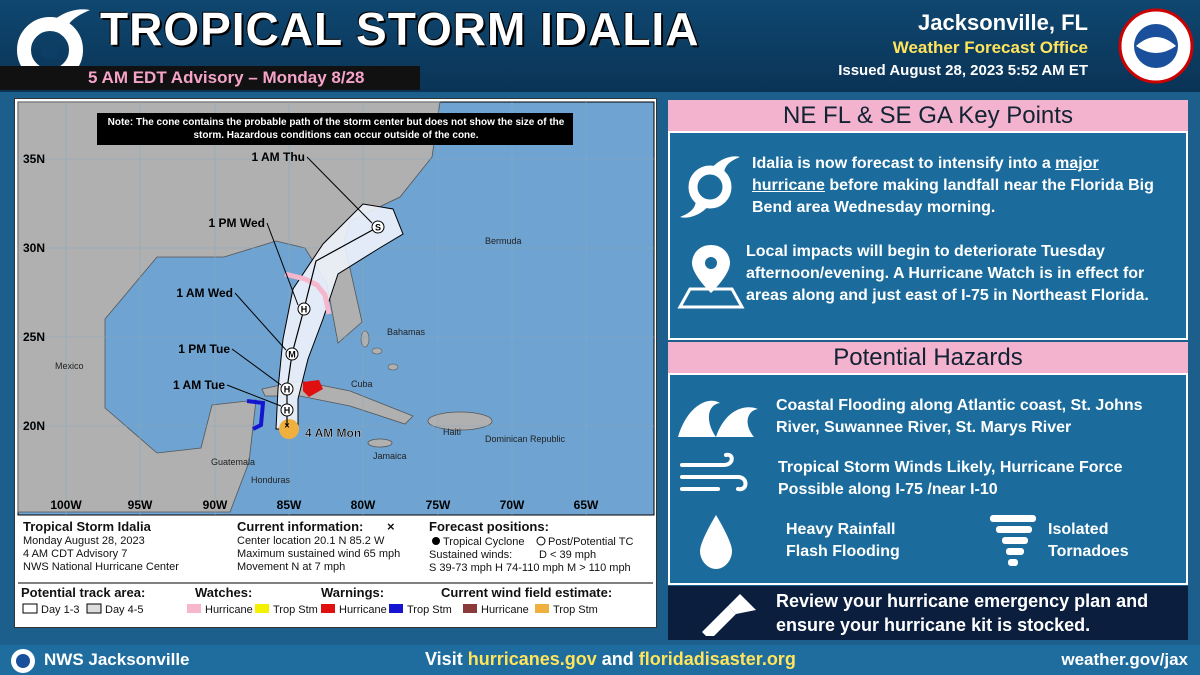  What do you see at coordinates (363, 505) in the screenshot?
I see `longitude-label: 80W` at bounding box center [363, 505].